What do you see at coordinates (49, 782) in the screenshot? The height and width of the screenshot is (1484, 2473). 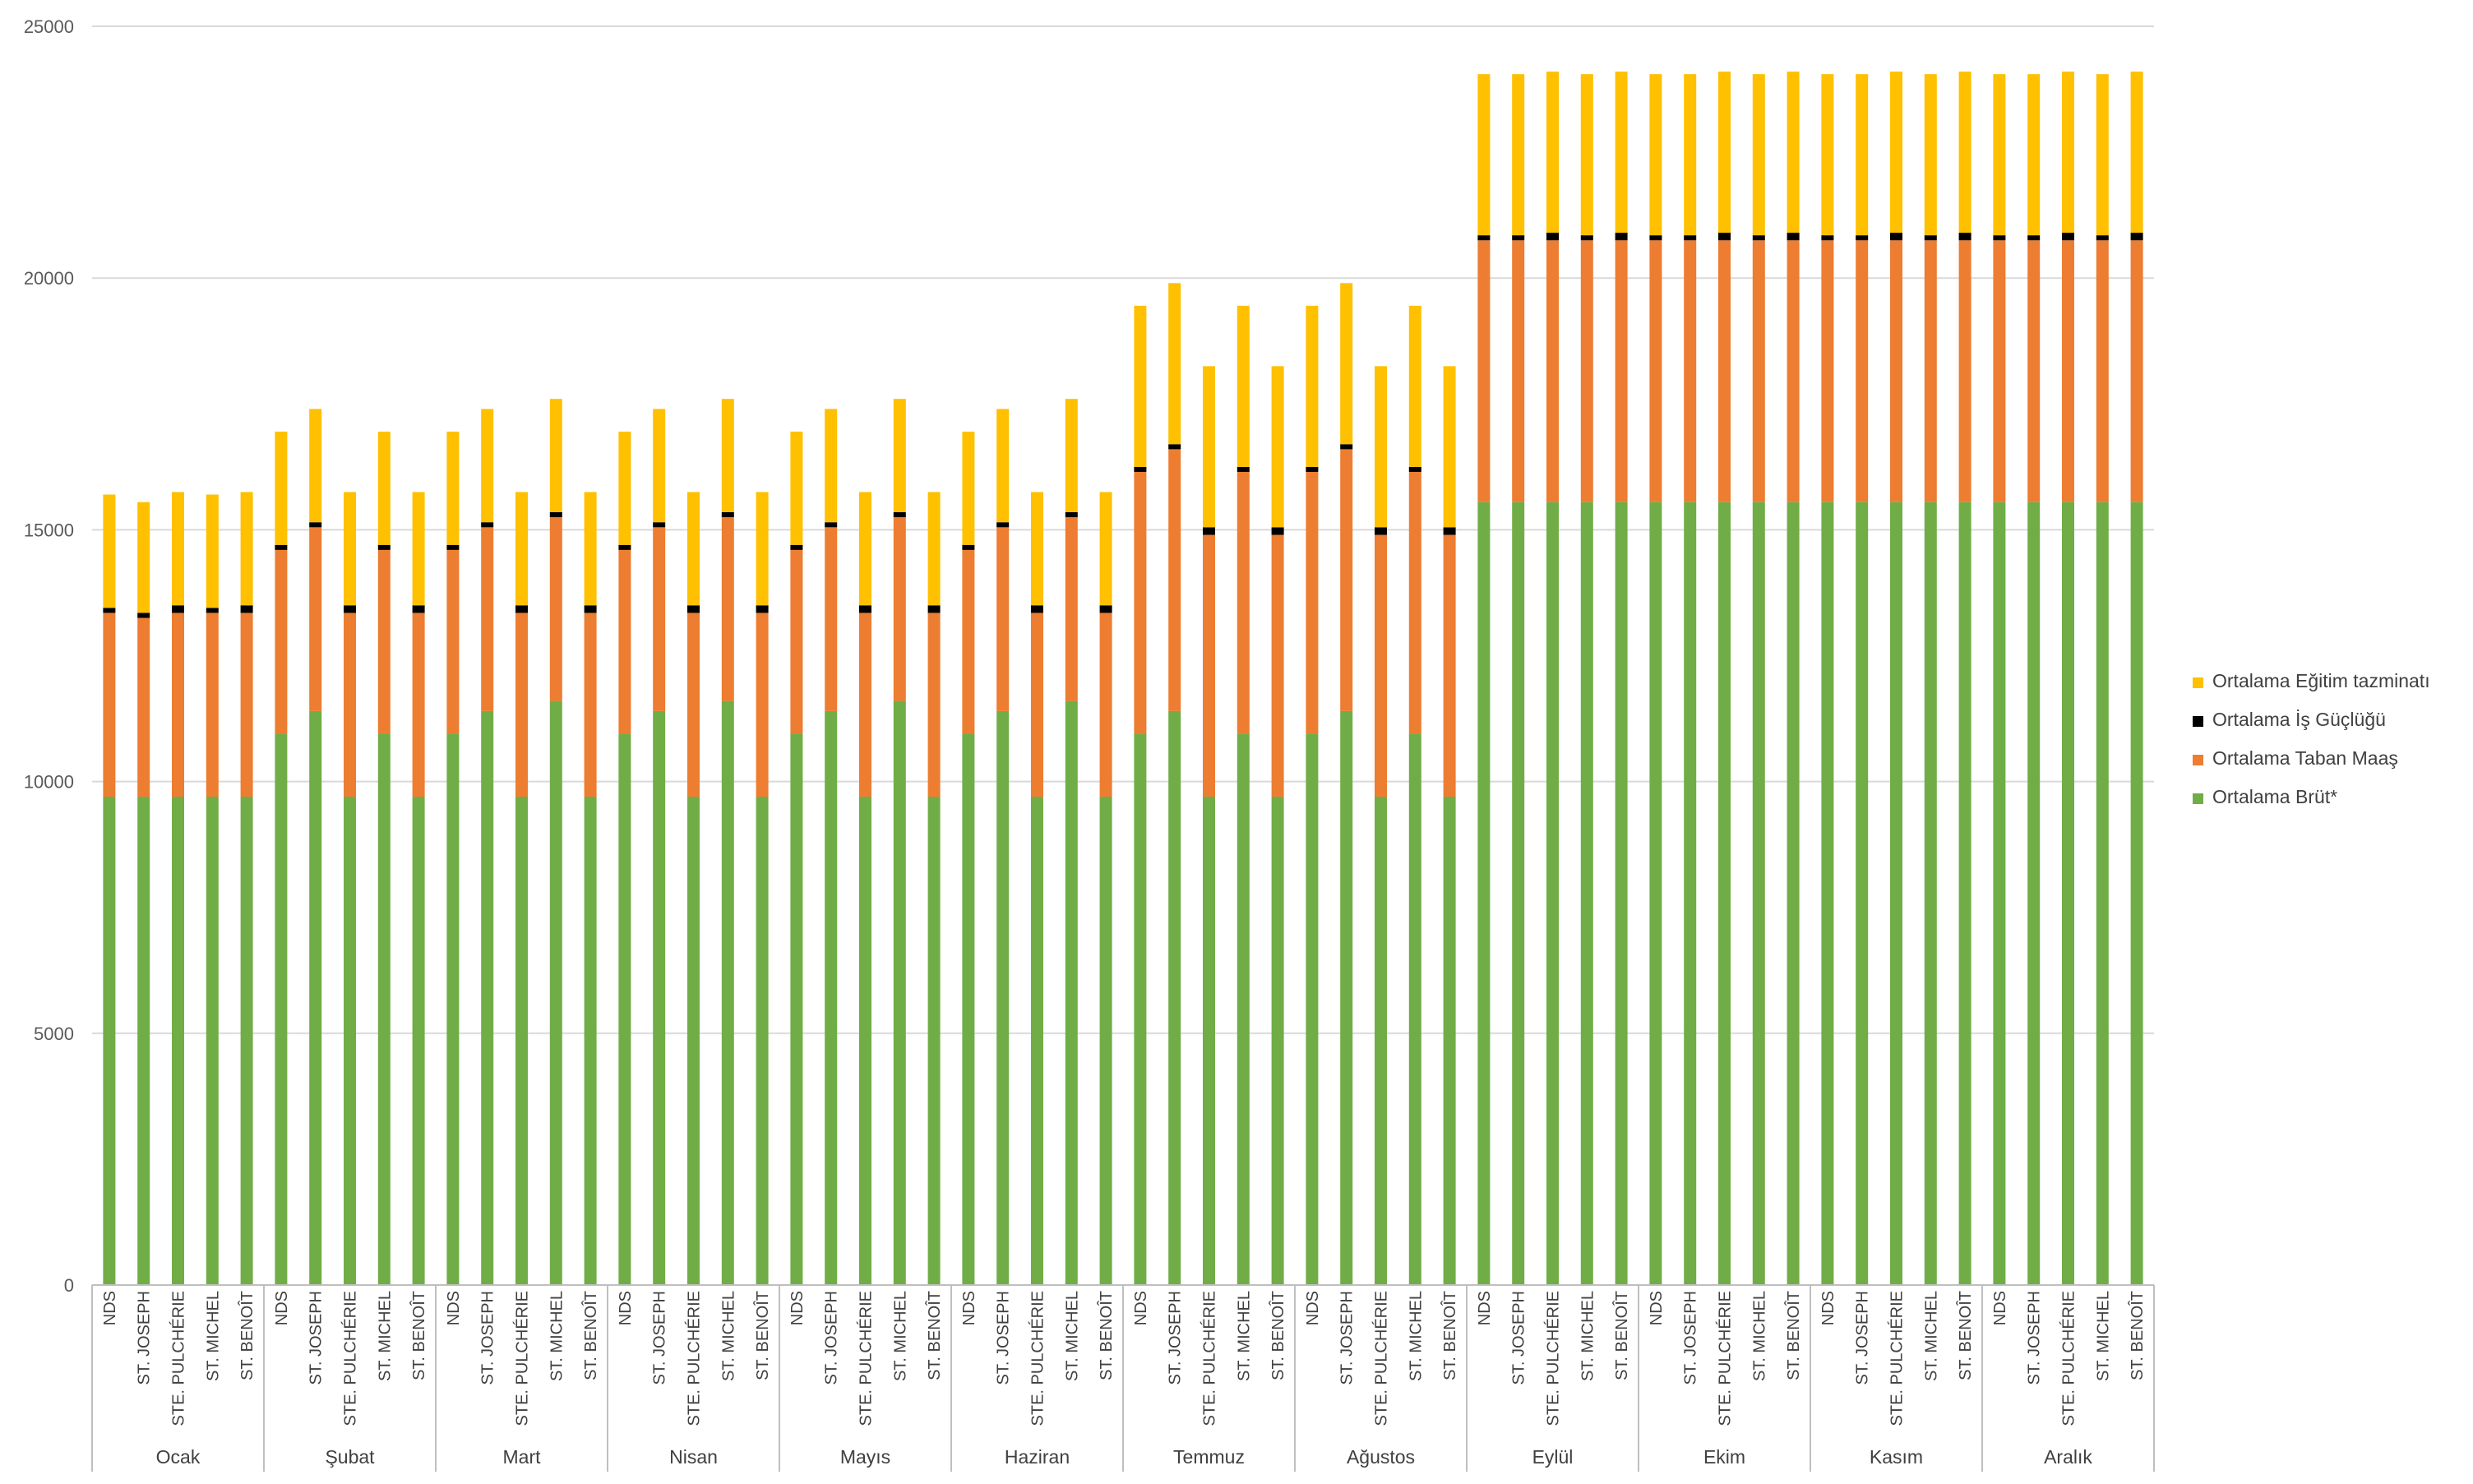 I see `y-tick-label: 10000` at bounding box center [49, 782].